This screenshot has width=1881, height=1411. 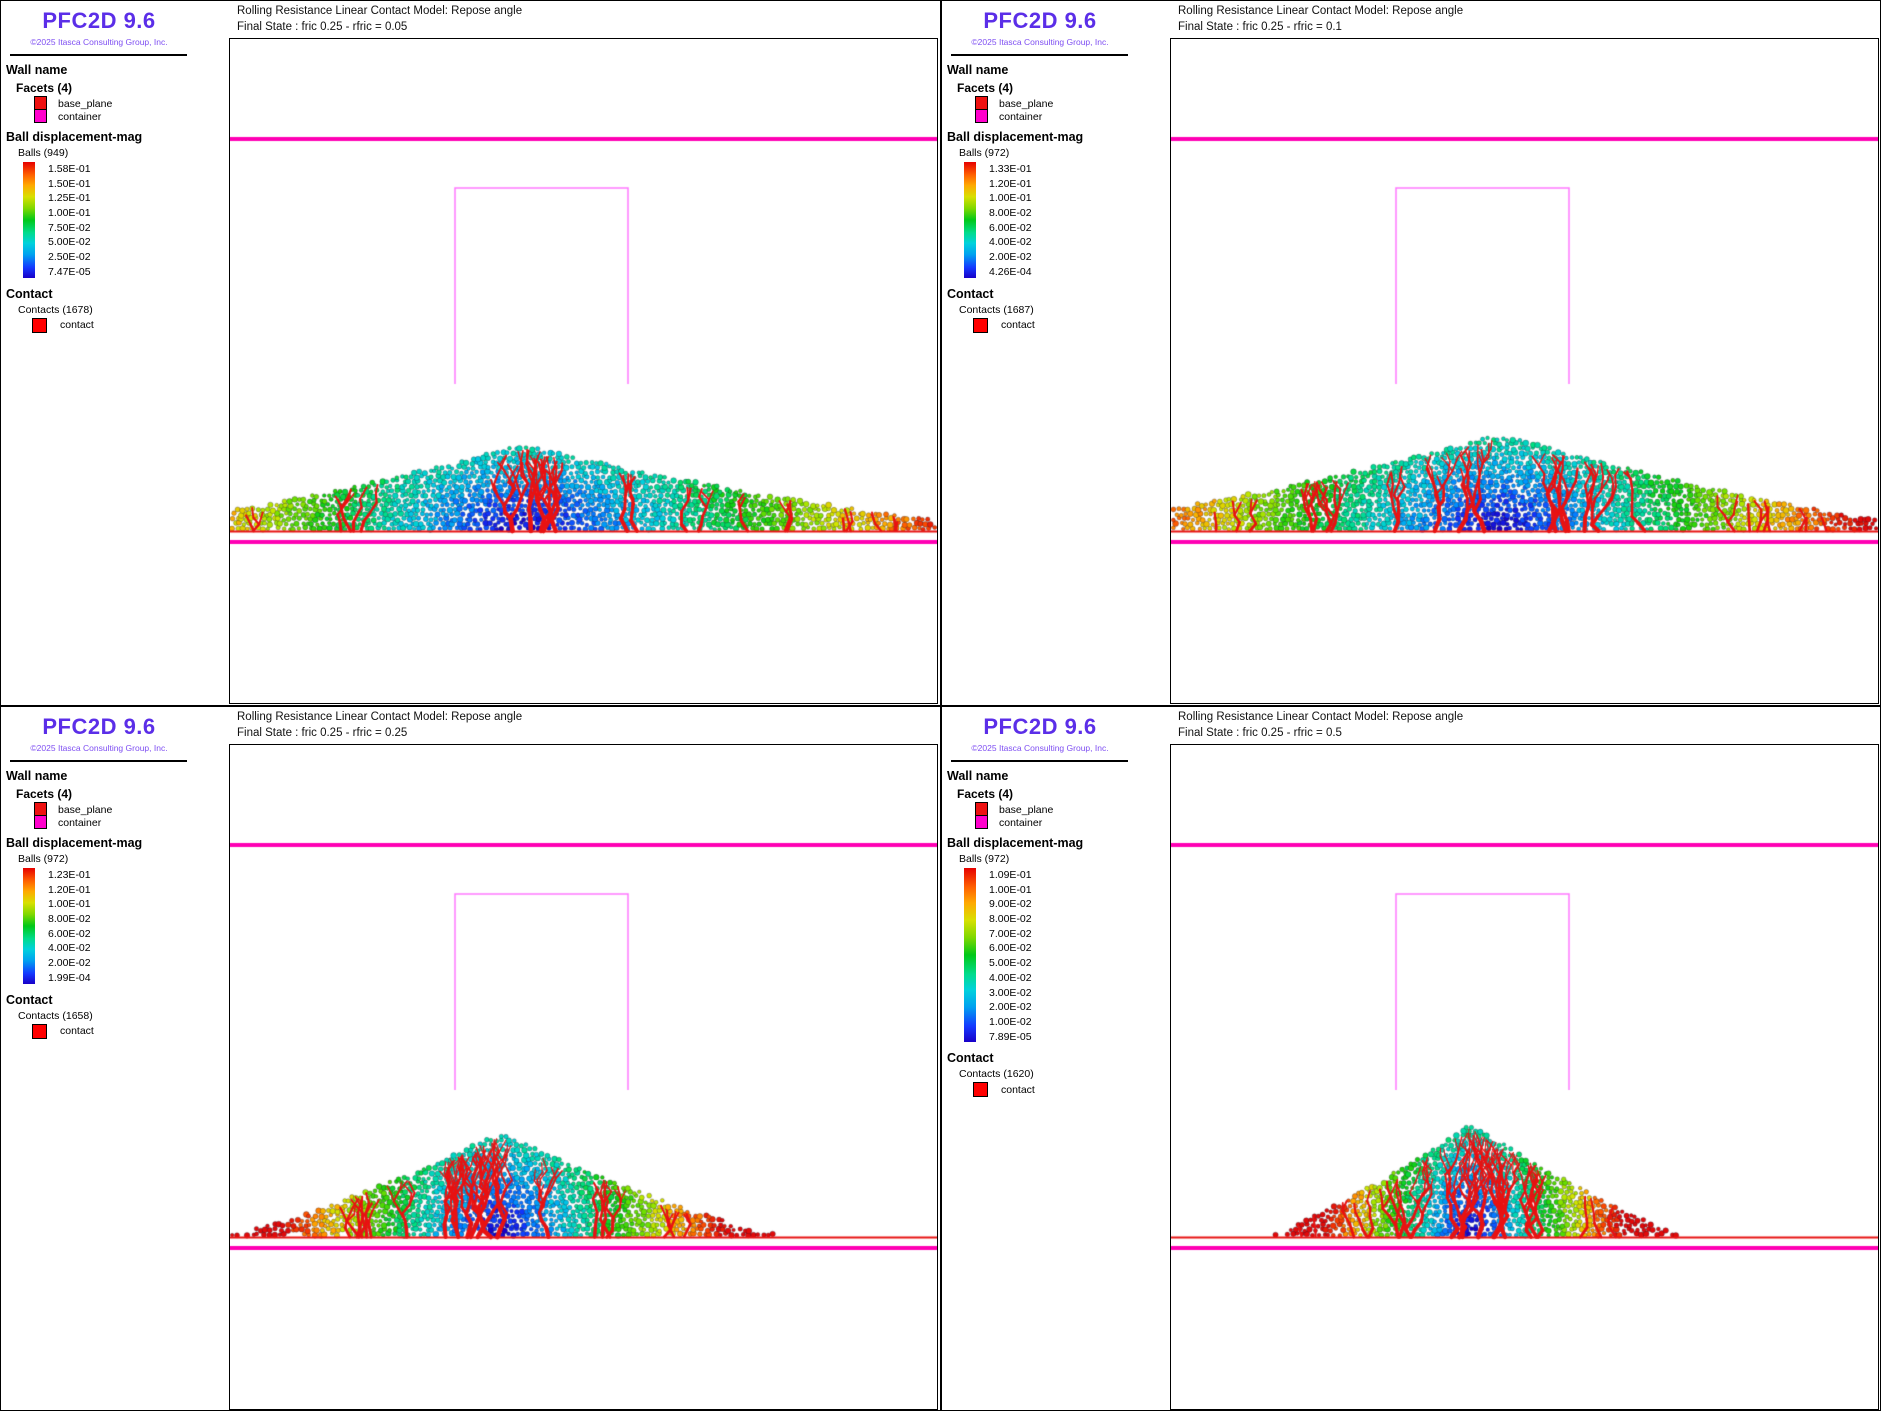 What do you see at coordinates (55, 309) in the screenshot?
I see `contacts-count: Contacts (1678)` at bounding box center [55, 309].